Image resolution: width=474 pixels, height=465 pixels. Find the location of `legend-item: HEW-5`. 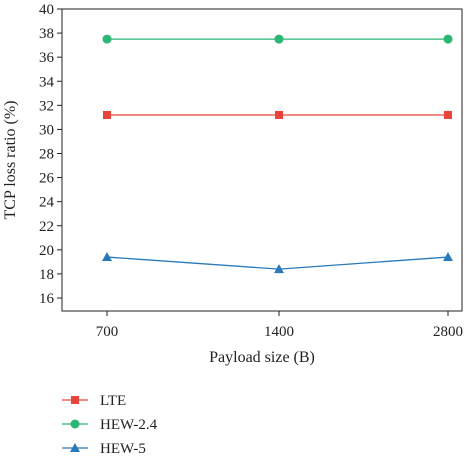

legend-item: HEW-5 is located at coordinates (104, 449).